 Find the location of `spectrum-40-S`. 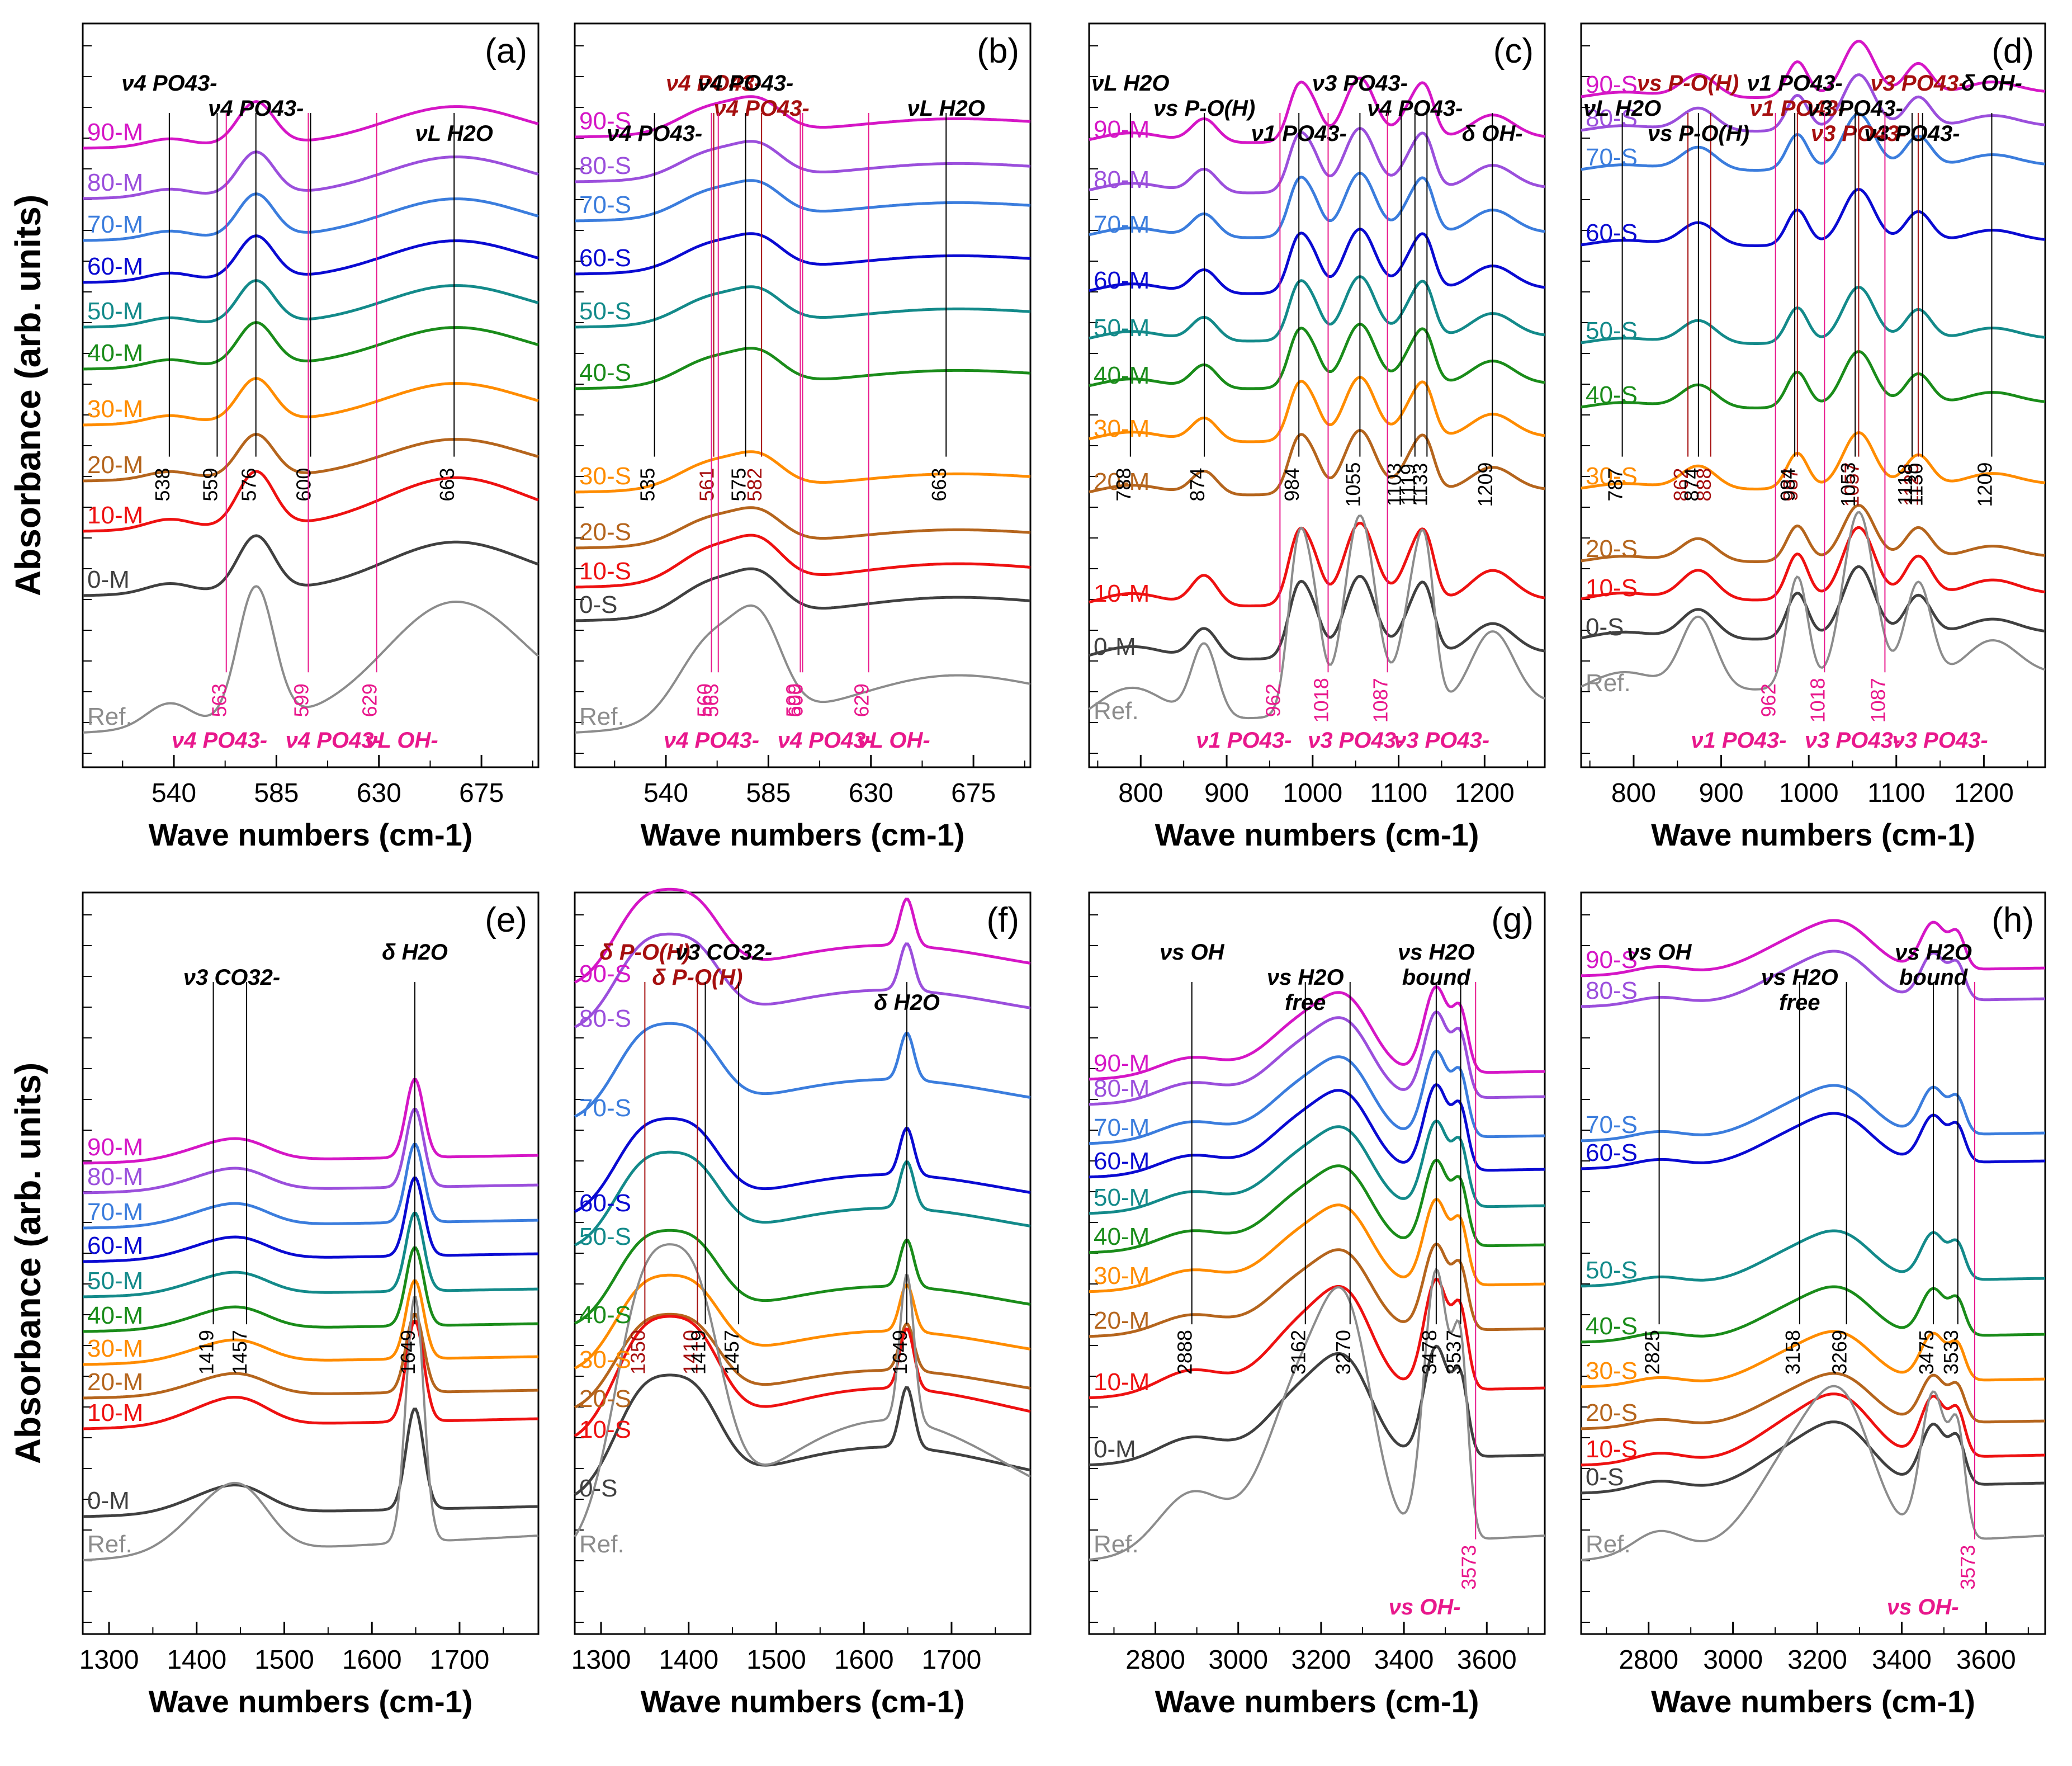

spectrum-40-S is located at coordinates (802, 1277).